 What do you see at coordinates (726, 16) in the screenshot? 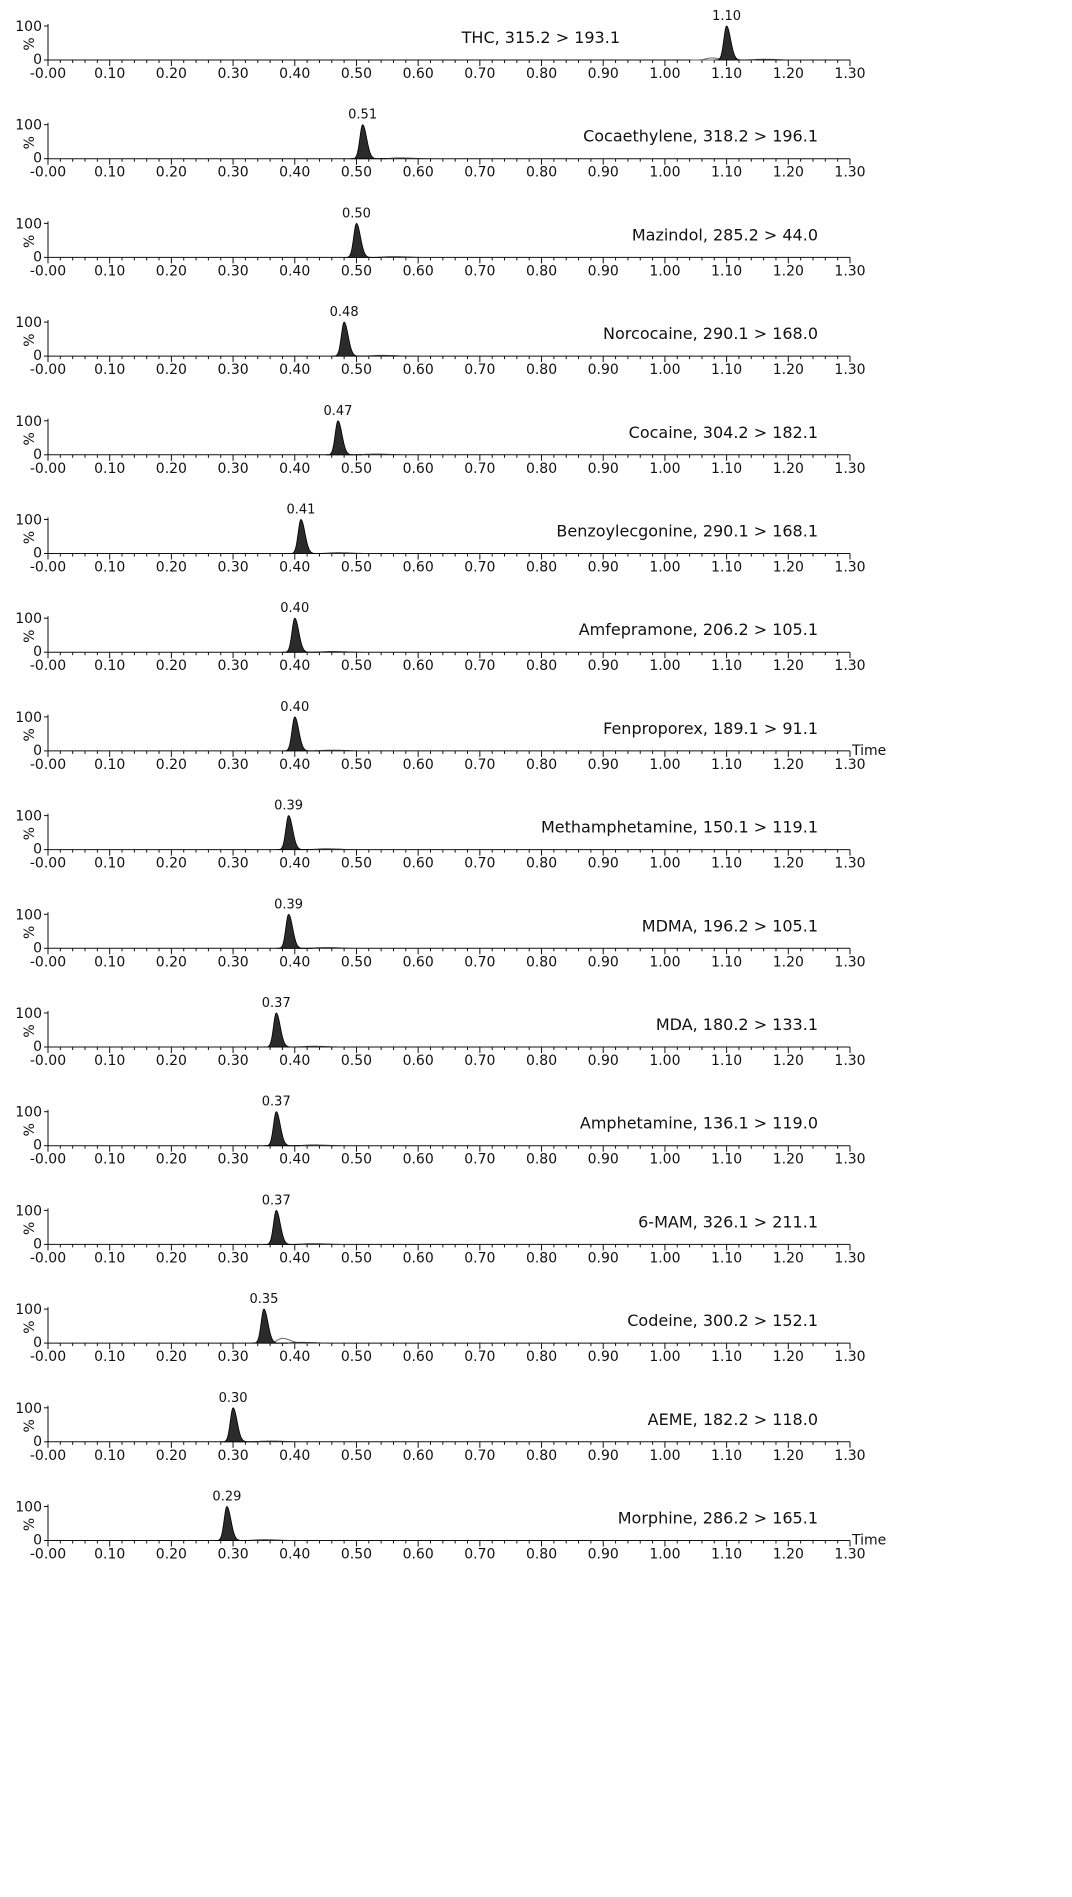
I see `retention-time-label: 1.10` at bounding box center [726, 16].